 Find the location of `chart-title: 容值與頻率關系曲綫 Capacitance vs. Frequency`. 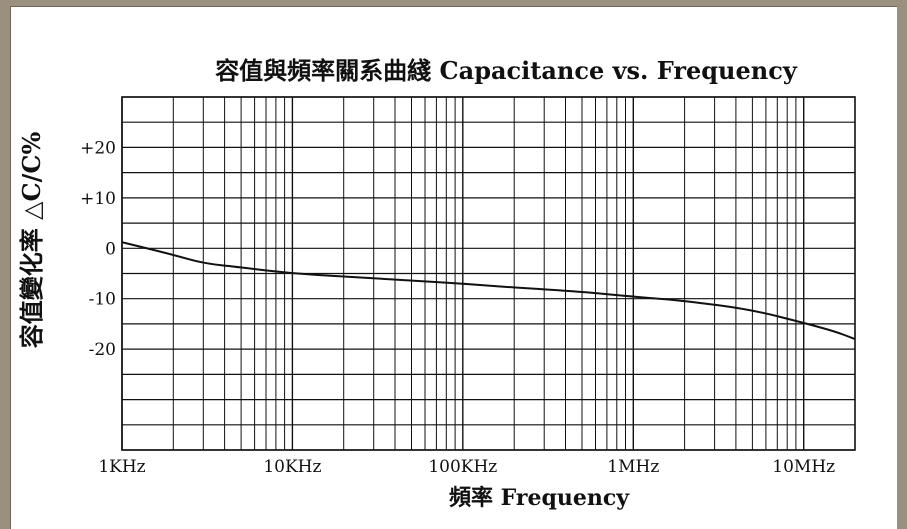

chart-title: 容值與頻率關系曲綫 Capacitance vs. Frequency is located at coordinates (506, 70).